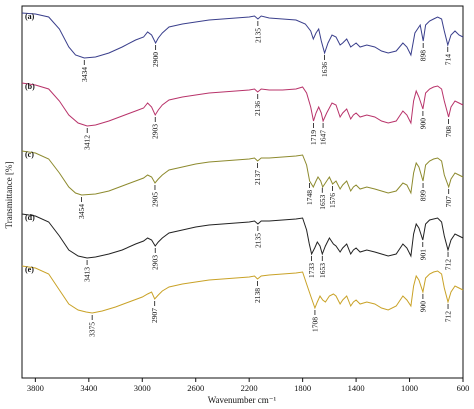 The image size is (474, 409). I want to click on x-tick-label: 1000, so click(409, 388).